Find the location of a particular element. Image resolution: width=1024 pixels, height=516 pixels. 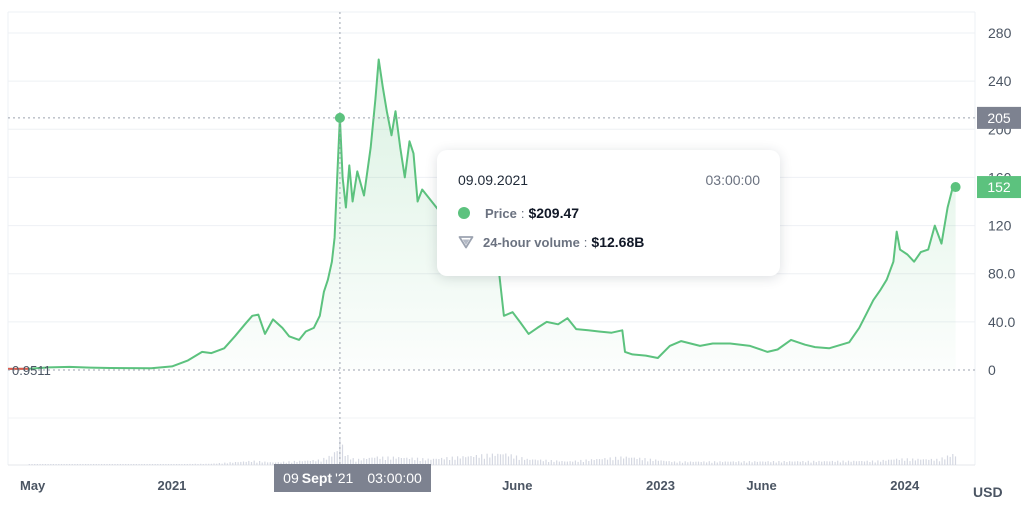

crosshair-time: 03:00:00 is located at coordinates (394, 478).